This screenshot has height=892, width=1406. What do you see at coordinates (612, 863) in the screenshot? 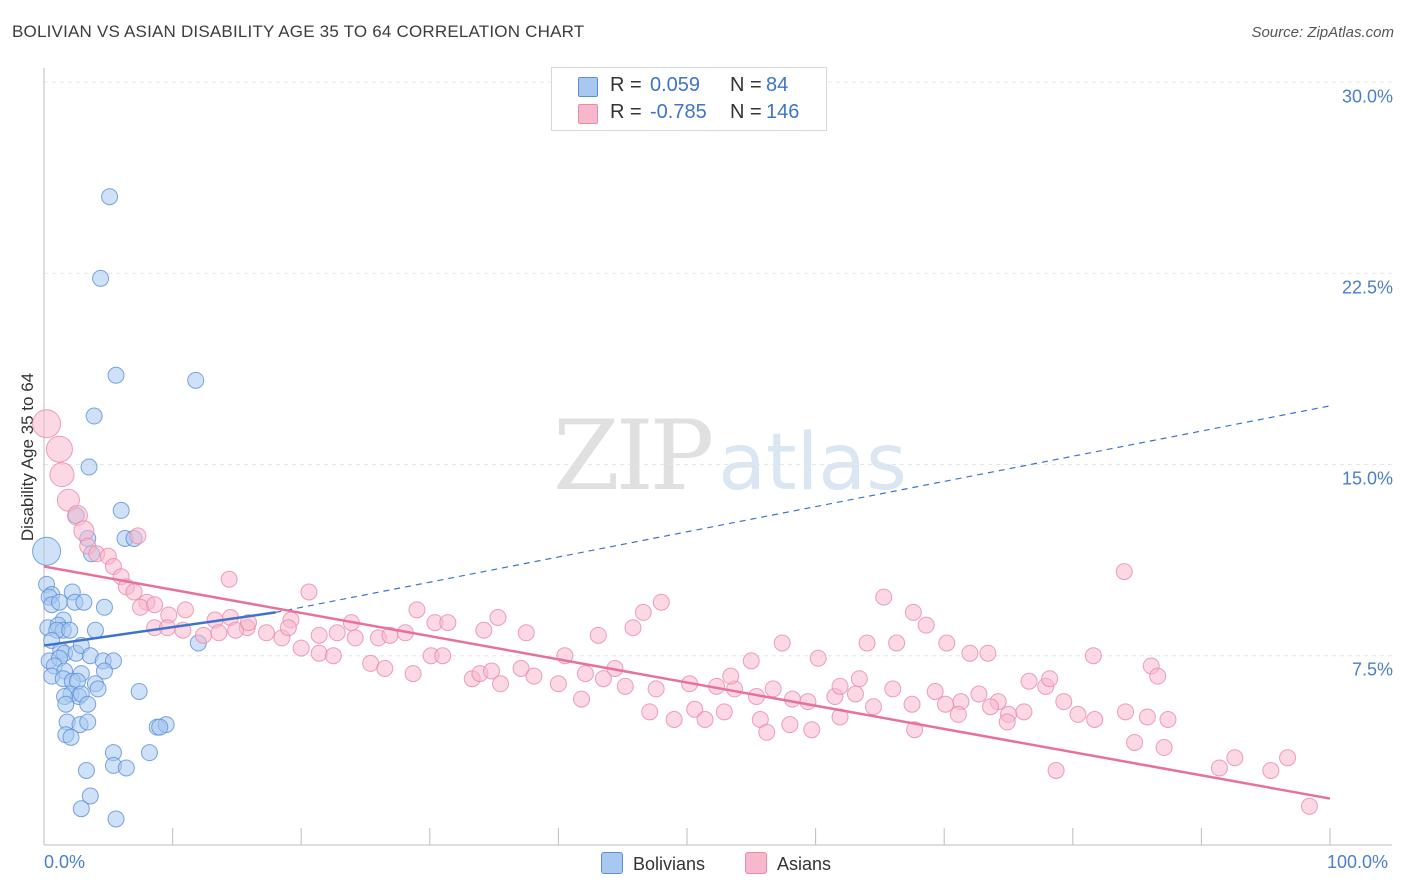
I see `legend-swatch-bolivians` at bounding box center [612, 863].